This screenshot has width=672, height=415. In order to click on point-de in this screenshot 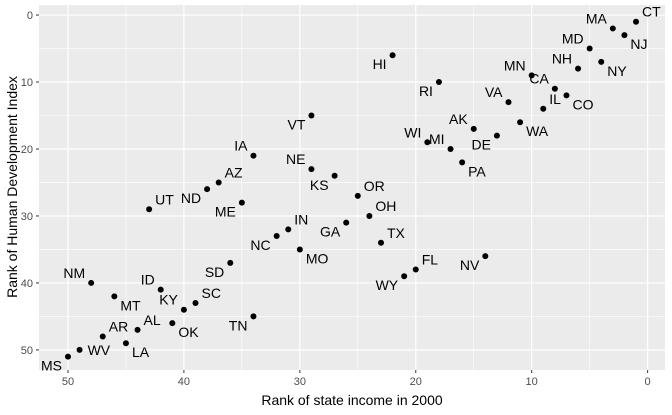, I will do `click(496, 135)`.